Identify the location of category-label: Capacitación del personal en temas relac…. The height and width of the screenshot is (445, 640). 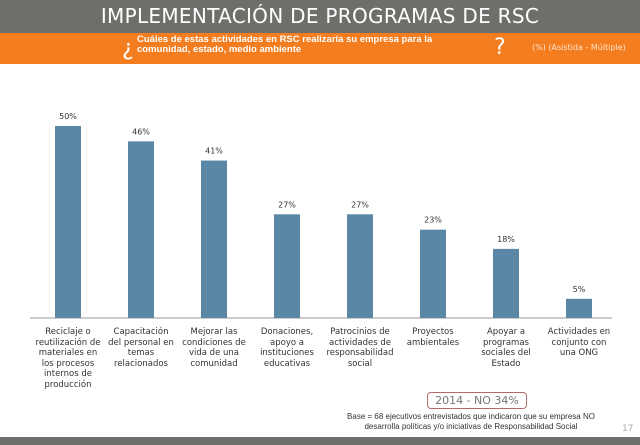
(141, 348).